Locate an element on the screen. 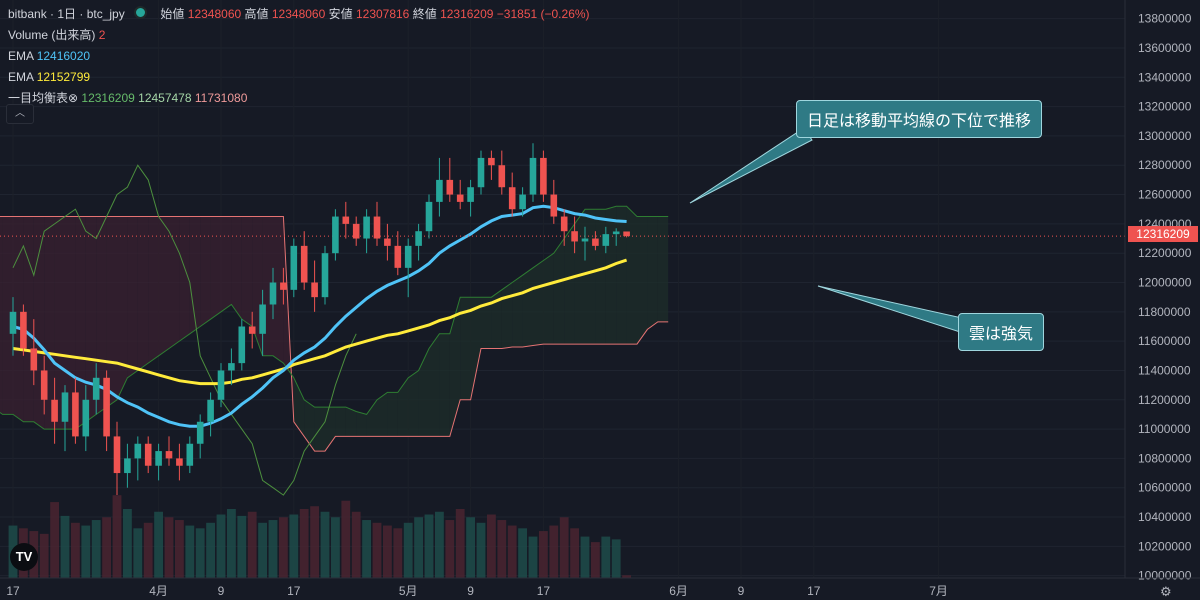  price-tick-label: 13800000 is located at coordinates (1165, 19).